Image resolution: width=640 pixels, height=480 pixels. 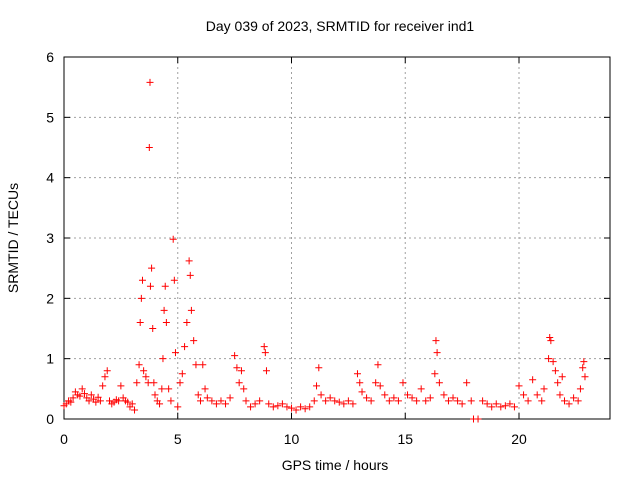 What do you see at coordinates (50, 238) in the screenshot?
I see `y-tick-label: 3` at bounding box center [50, 238].